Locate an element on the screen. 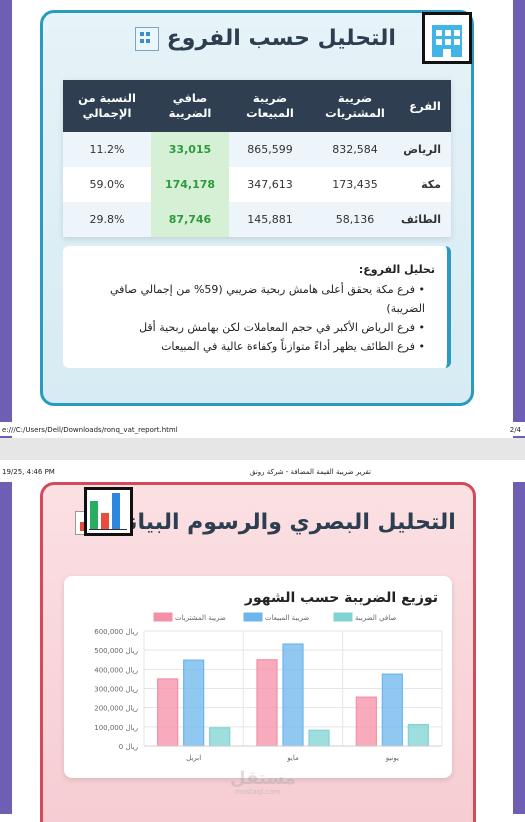 The image size is (525, 822). cell-purchases: 173,435 is located at coordinates (355, 184).